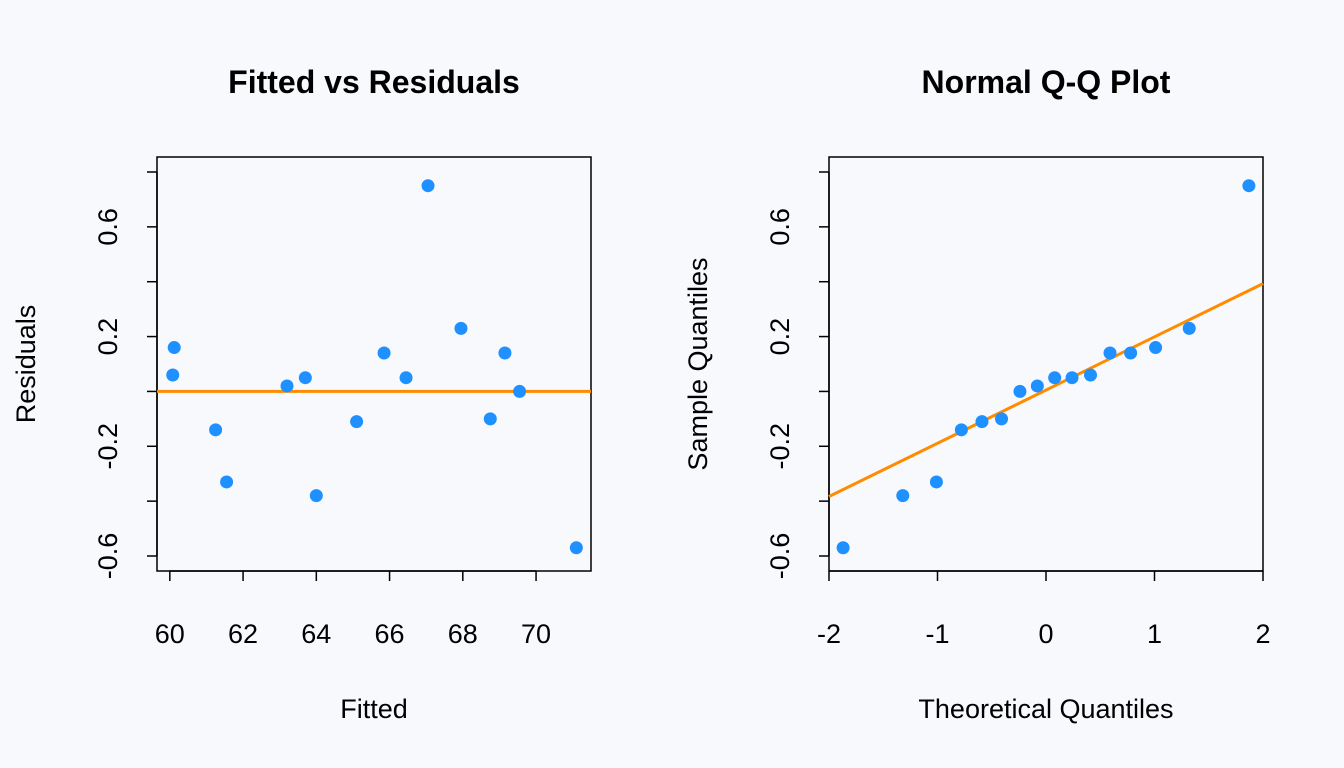  Describe the element at coordinates (170, 634) in the screenshot. I see `residuals-plot-xtick-label: 60` at that location.